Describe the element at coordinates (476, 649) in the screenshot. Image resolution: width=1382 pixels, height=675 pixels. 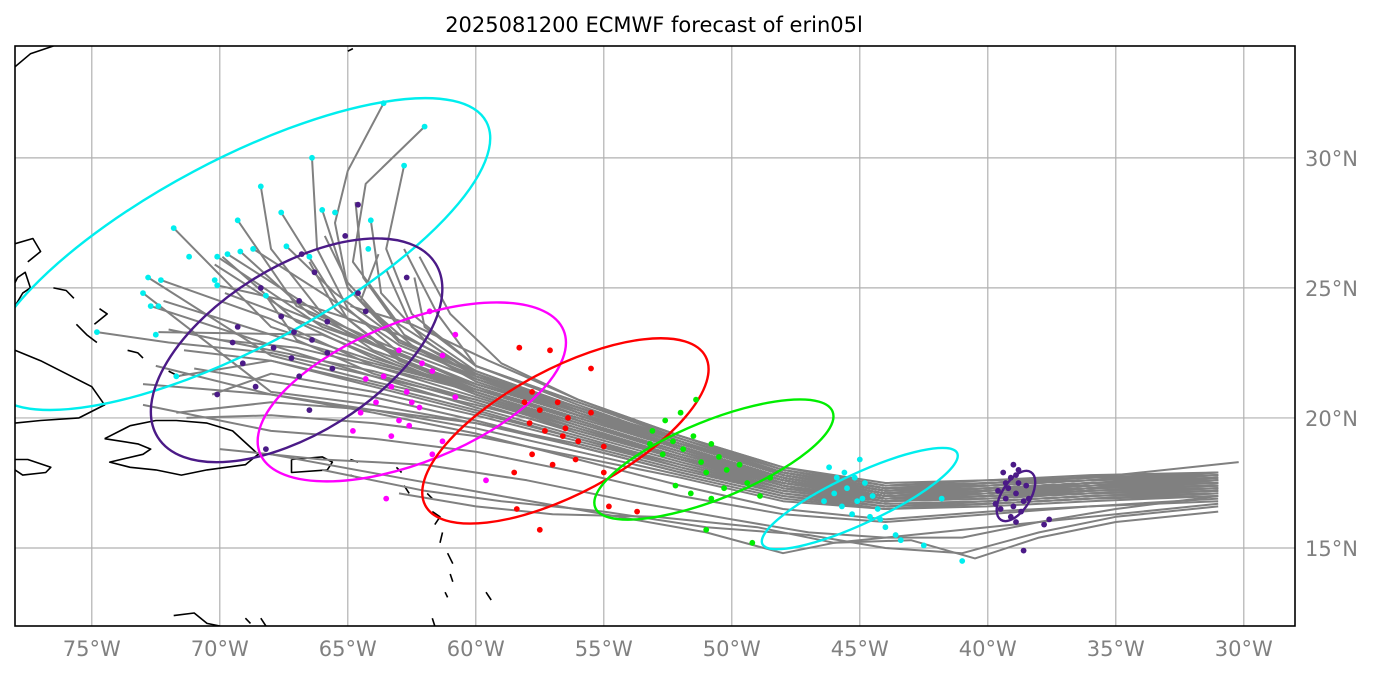
I see `lon-tick-label: 60°W` at that location.